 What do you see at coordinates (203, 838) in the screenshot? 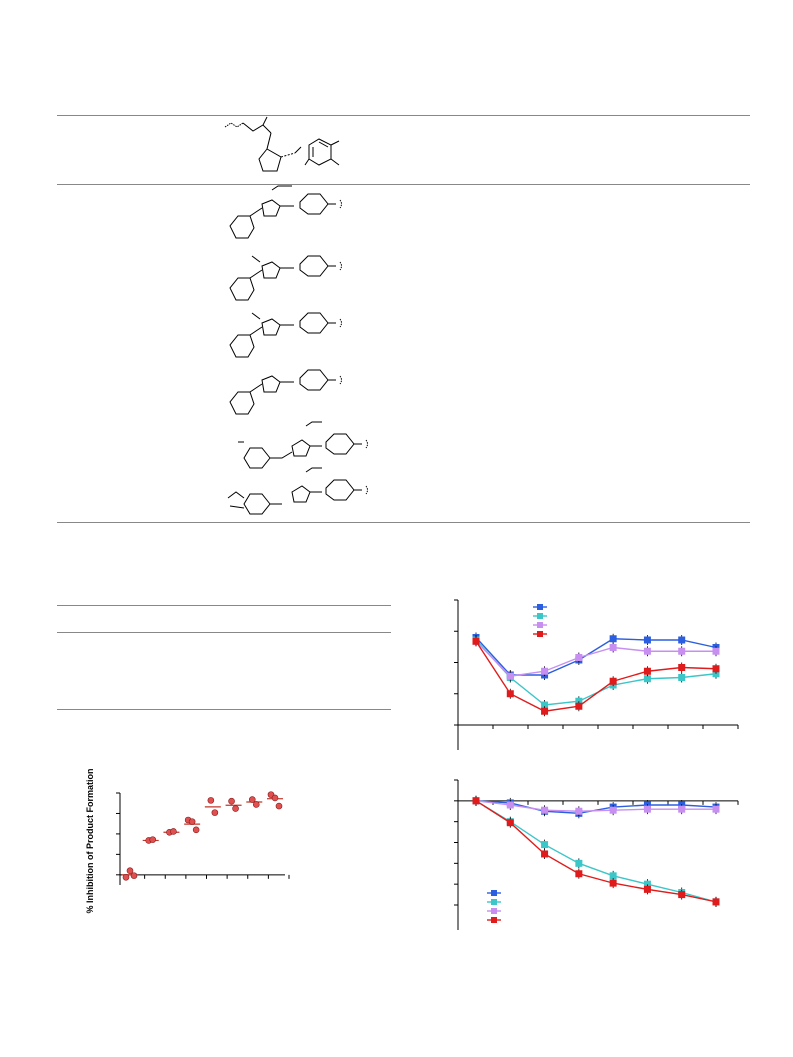
I see `figureA-chart` at bounding box center [203, 838].